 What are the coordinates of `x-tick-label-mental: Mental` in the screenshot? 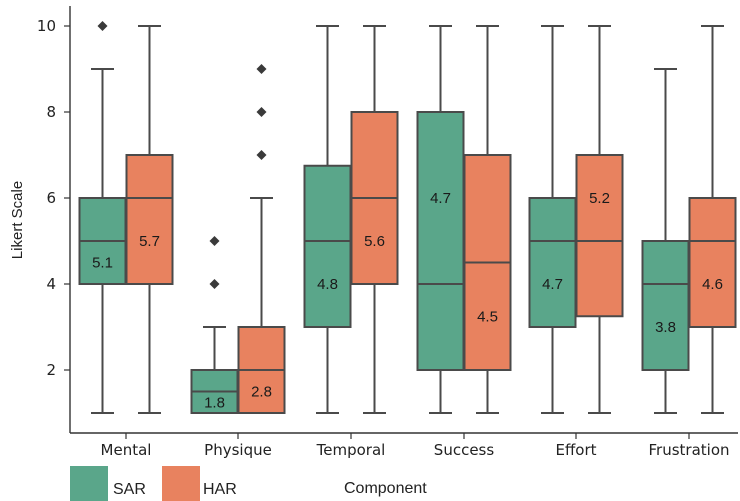 It's located at (126, 450).